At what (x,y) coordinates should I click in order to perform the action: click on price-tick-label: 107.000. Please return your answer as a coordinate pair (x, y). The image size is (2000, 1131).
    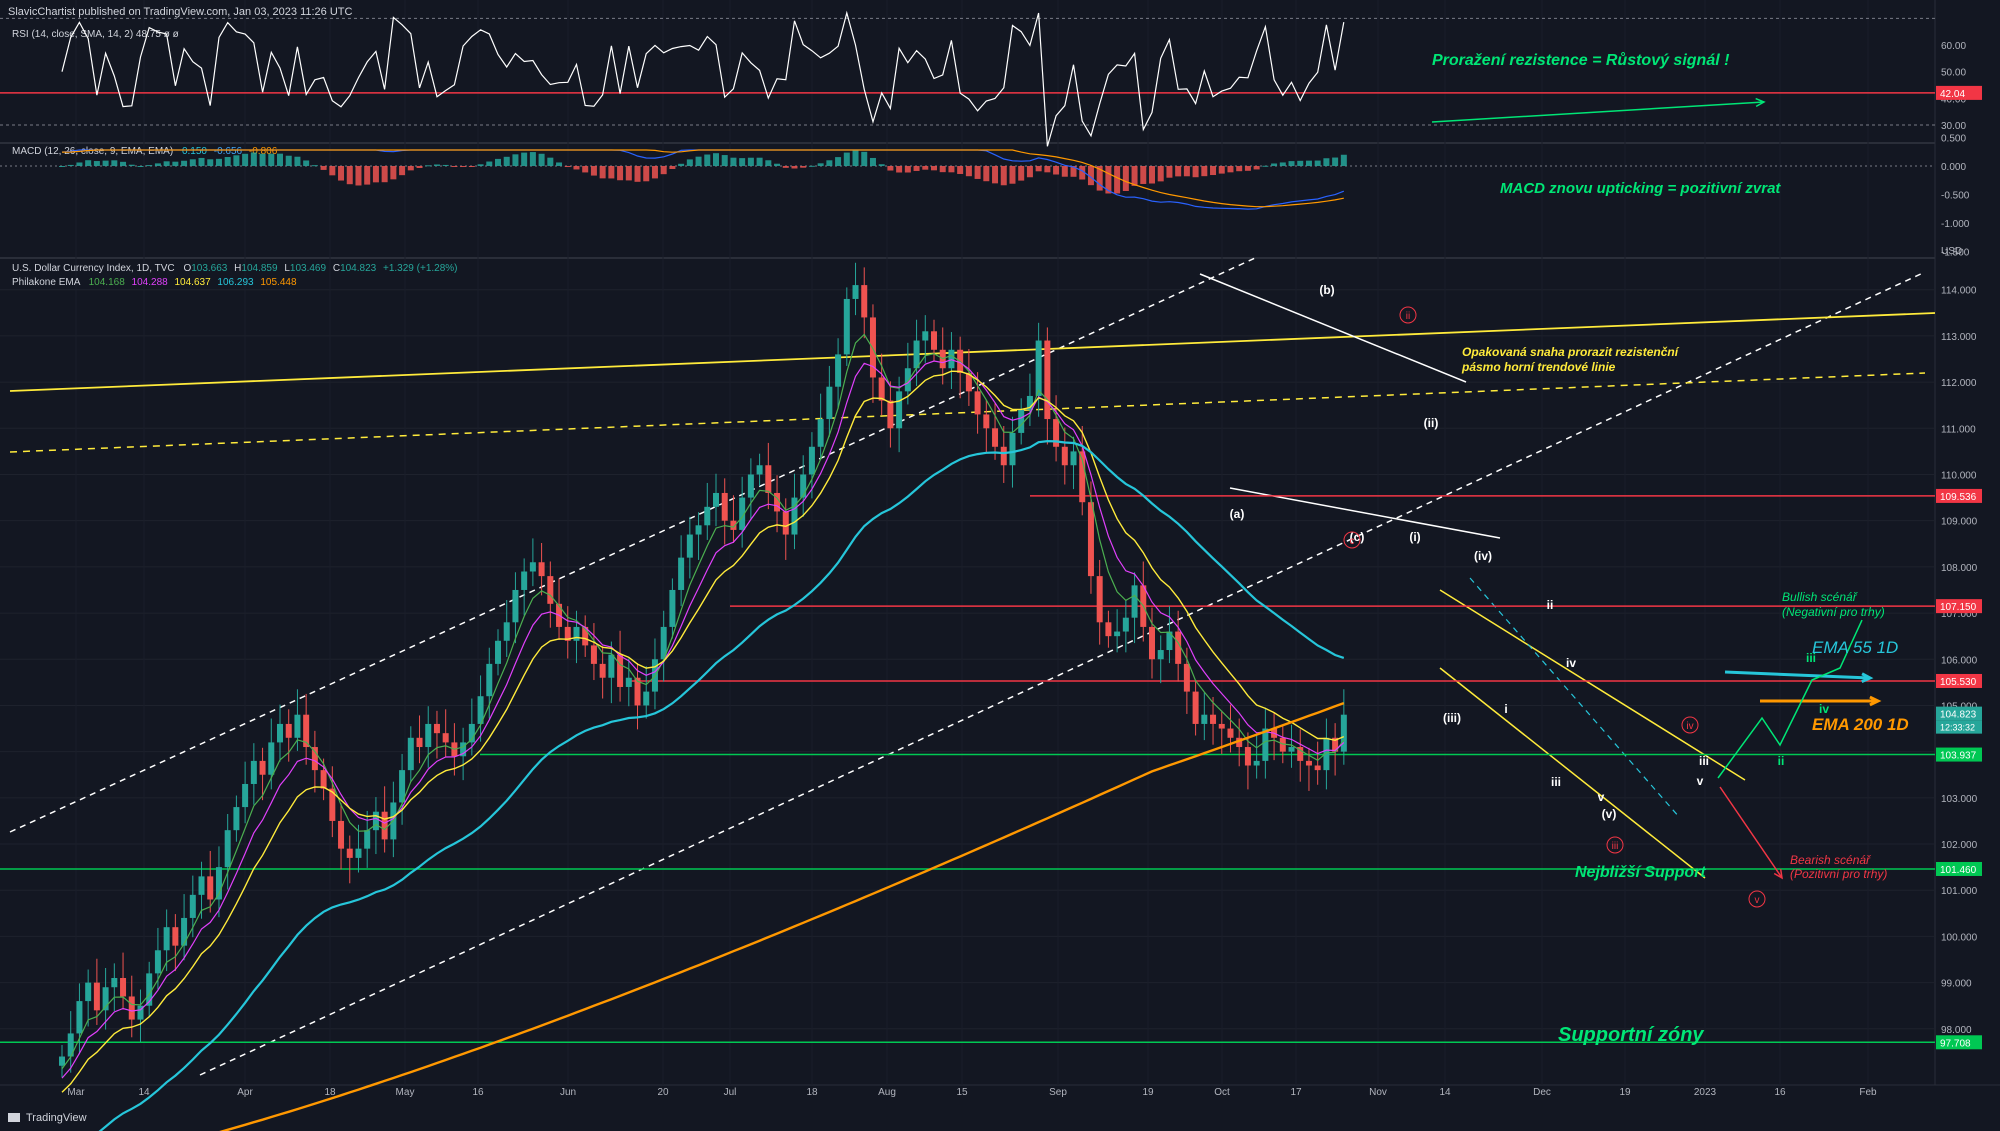
    Looking at the image, I should click on (1959, 614).